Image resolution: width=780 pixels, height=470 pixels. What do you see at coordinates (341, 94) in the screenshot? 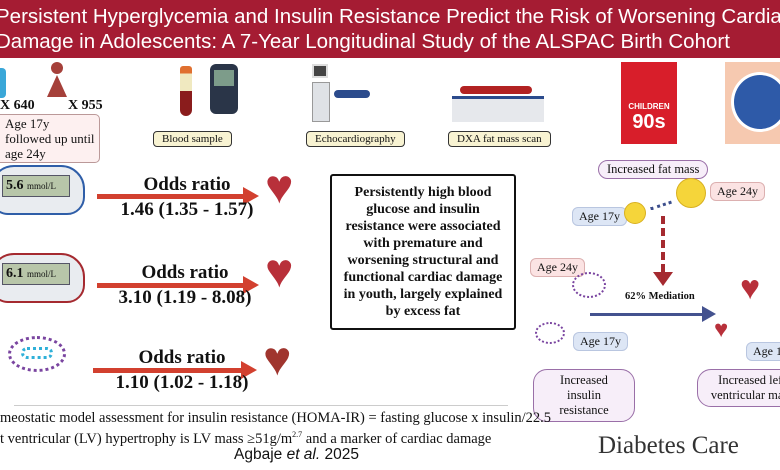
I see `echo-machine-icon` at bounding box center [341, 94].